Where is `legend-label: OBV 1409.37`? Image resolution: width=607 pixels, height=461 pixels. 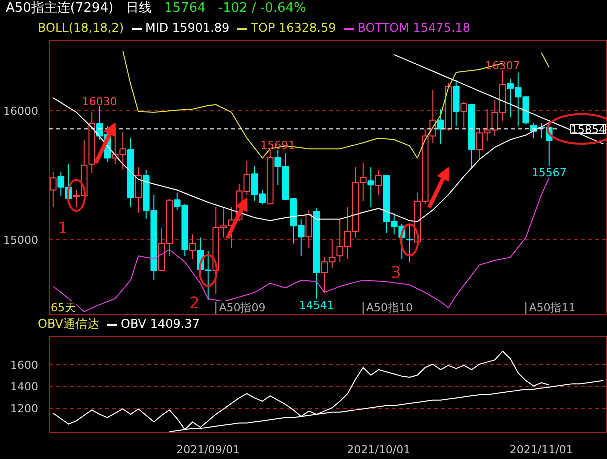 legend-label: OBV 1409.37 is located at coordinates (160, 324).